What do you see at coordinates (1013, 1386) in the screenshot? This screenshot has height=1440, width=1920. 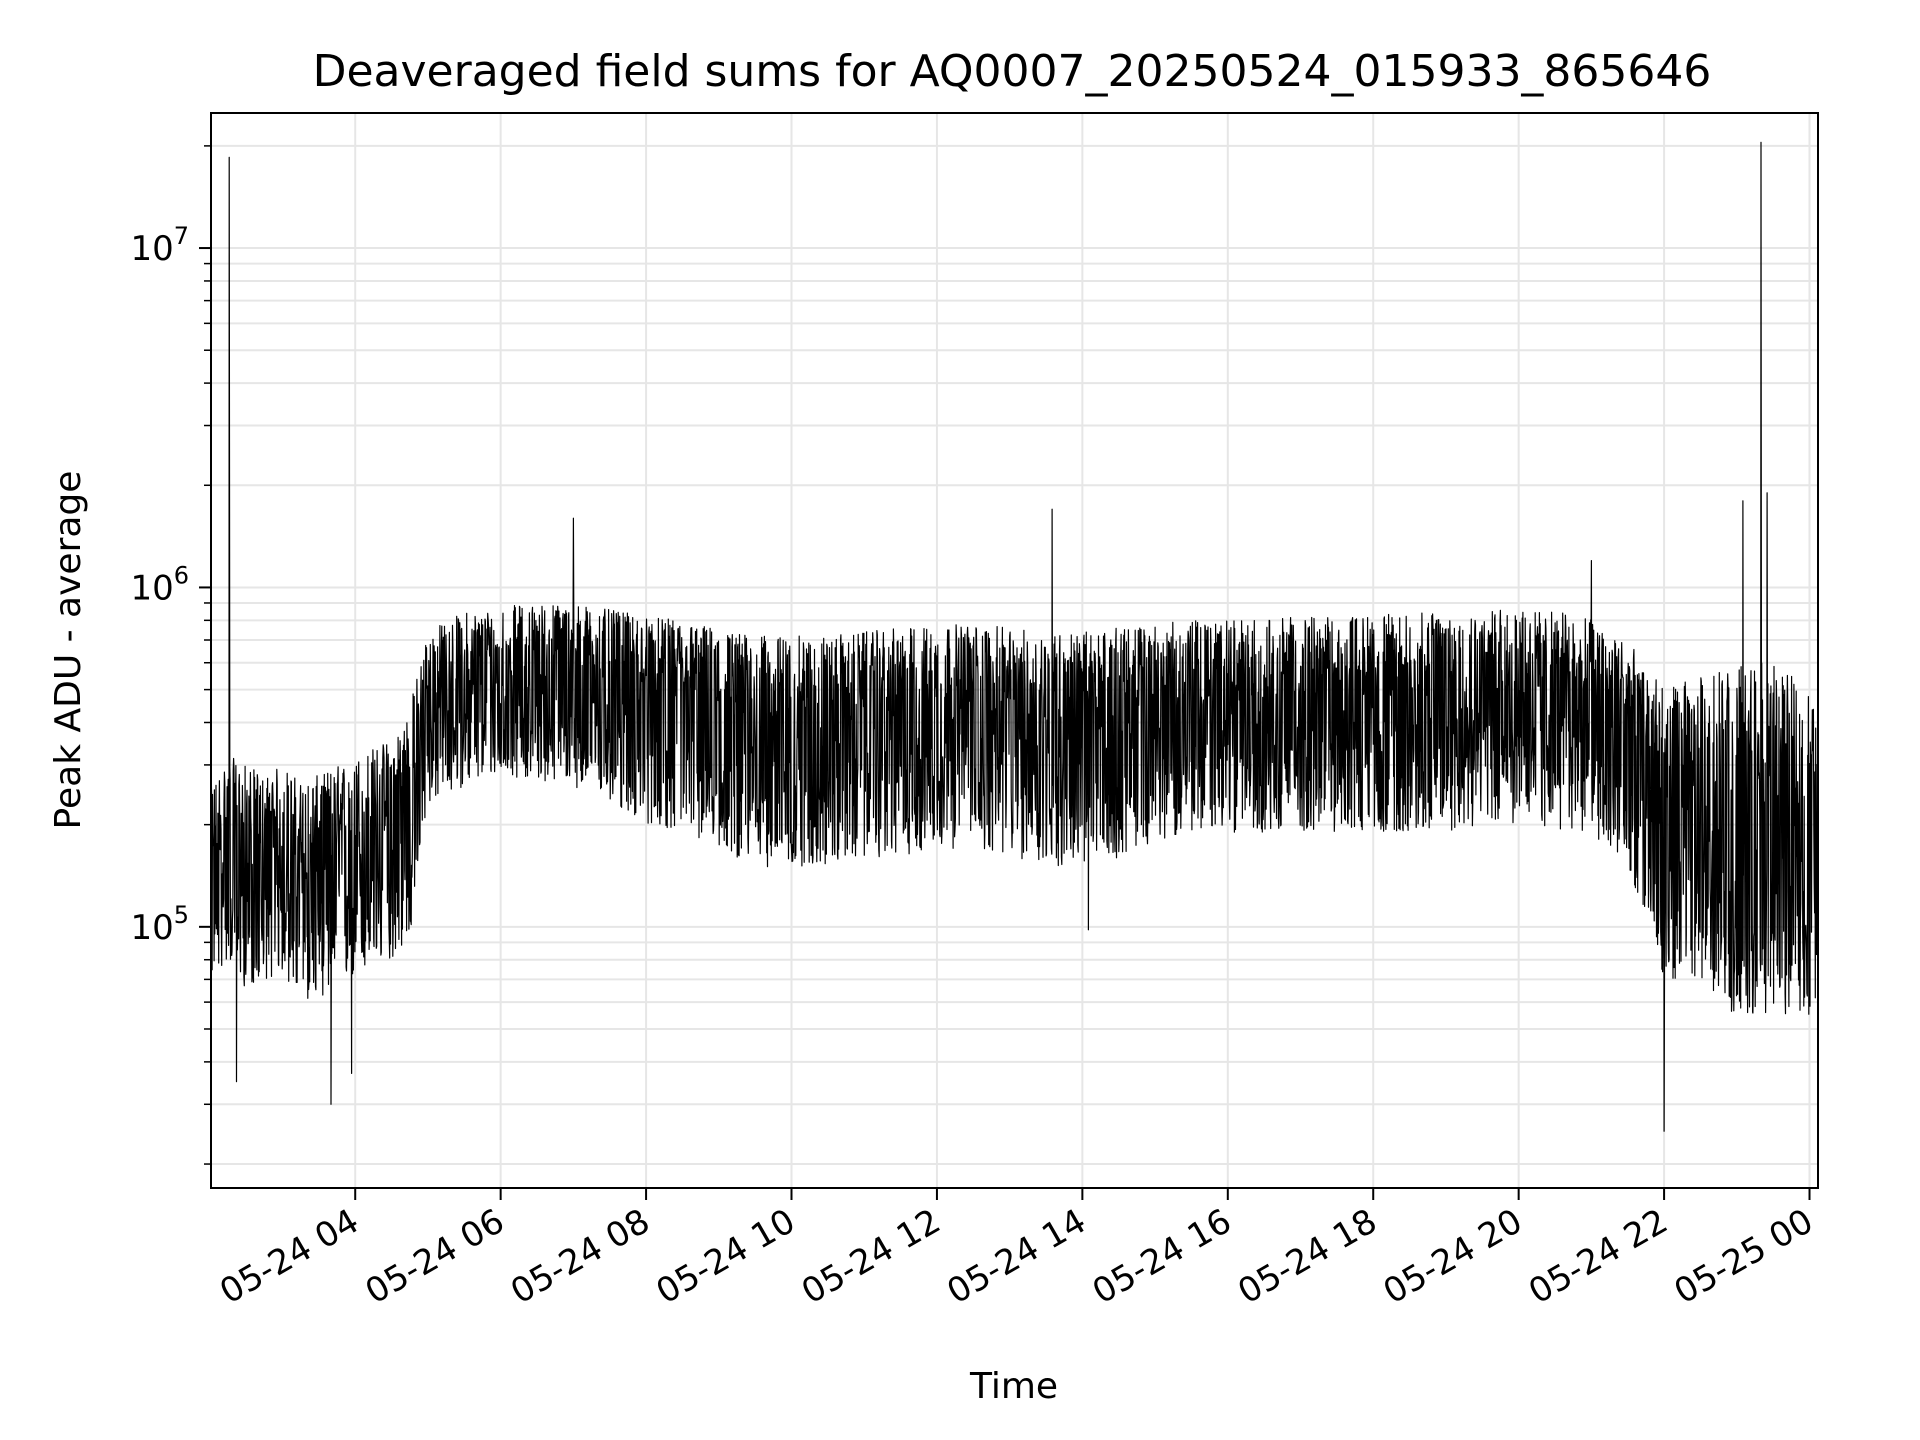 I see `x-axis-label: Time` at bounding box center [1013, 1386].